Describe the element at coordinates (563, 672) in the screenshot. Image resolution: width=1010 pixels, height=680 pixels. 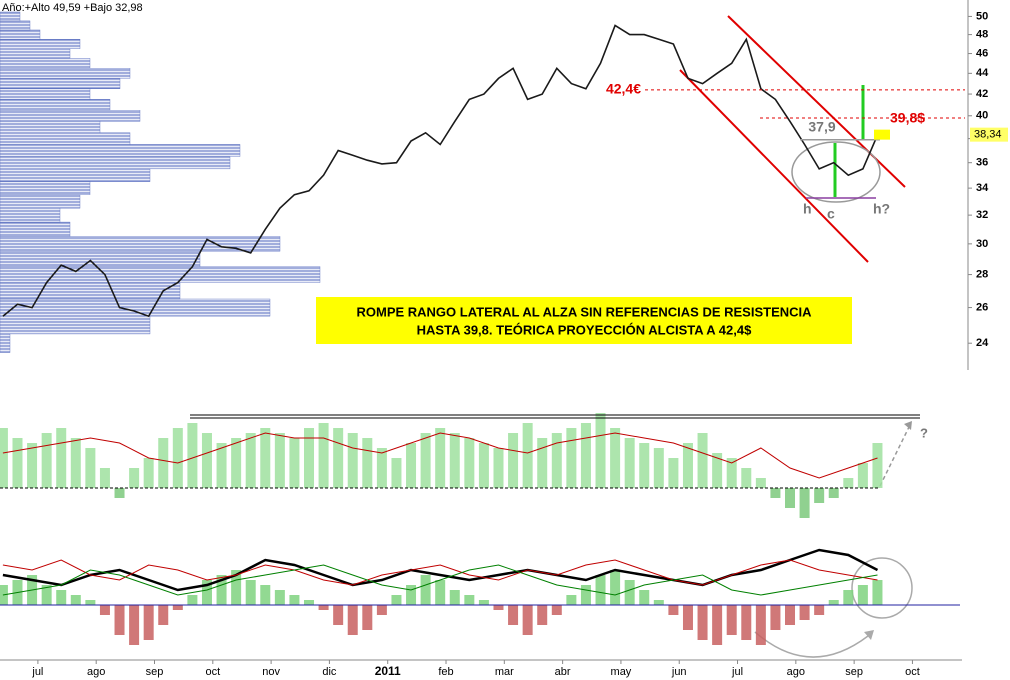
I see `x-tick-label: abr` at that location.